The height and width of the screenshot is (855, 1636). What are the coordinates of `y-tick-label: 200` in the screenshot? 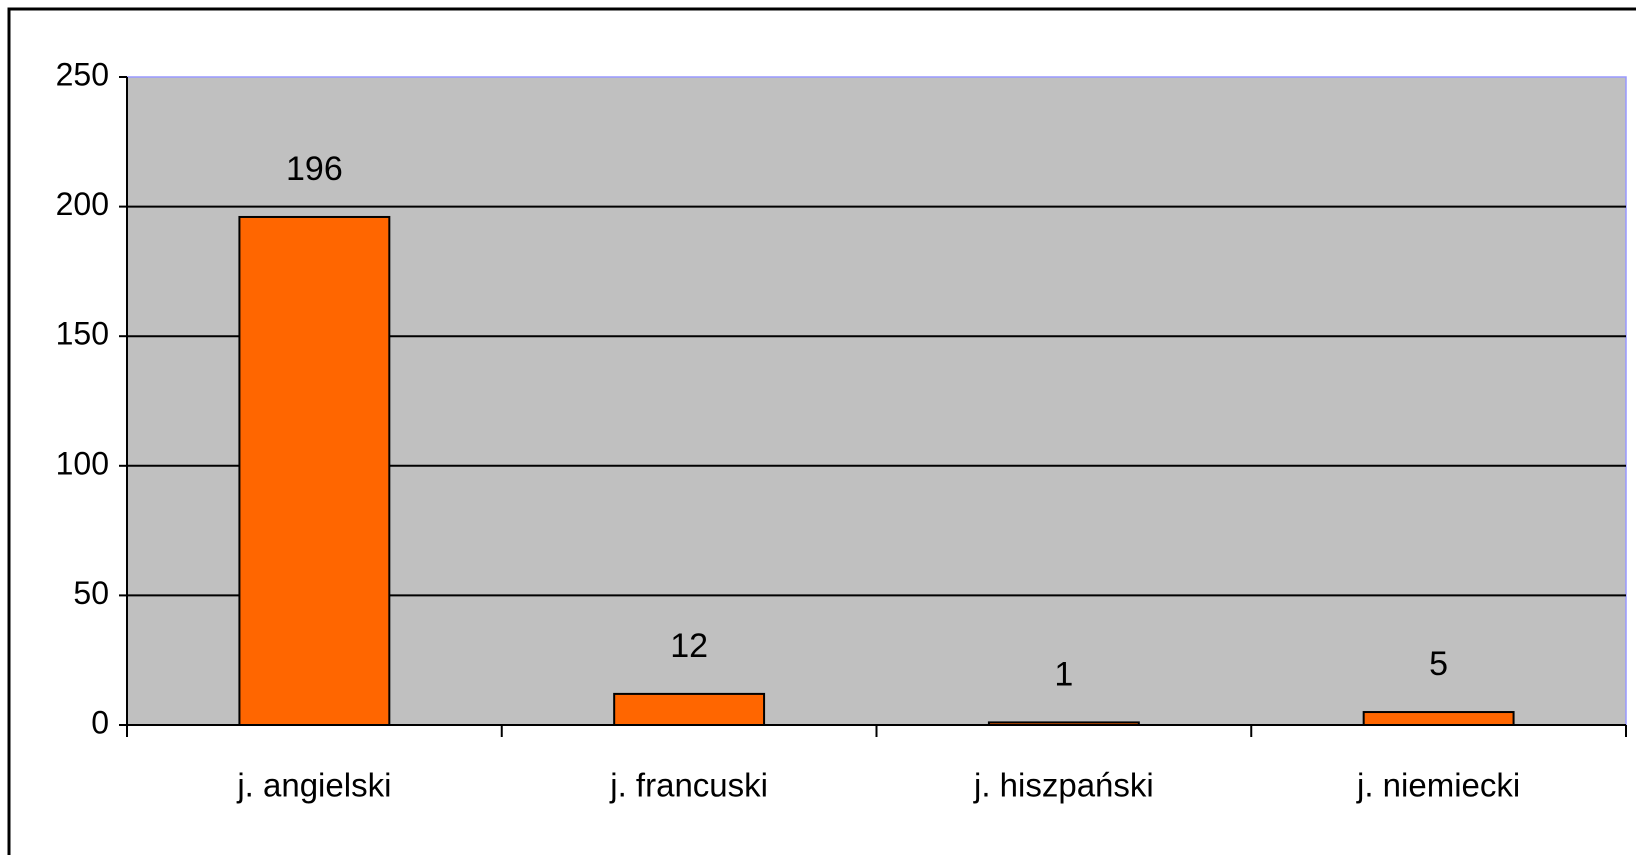 It's located at (82, 204).